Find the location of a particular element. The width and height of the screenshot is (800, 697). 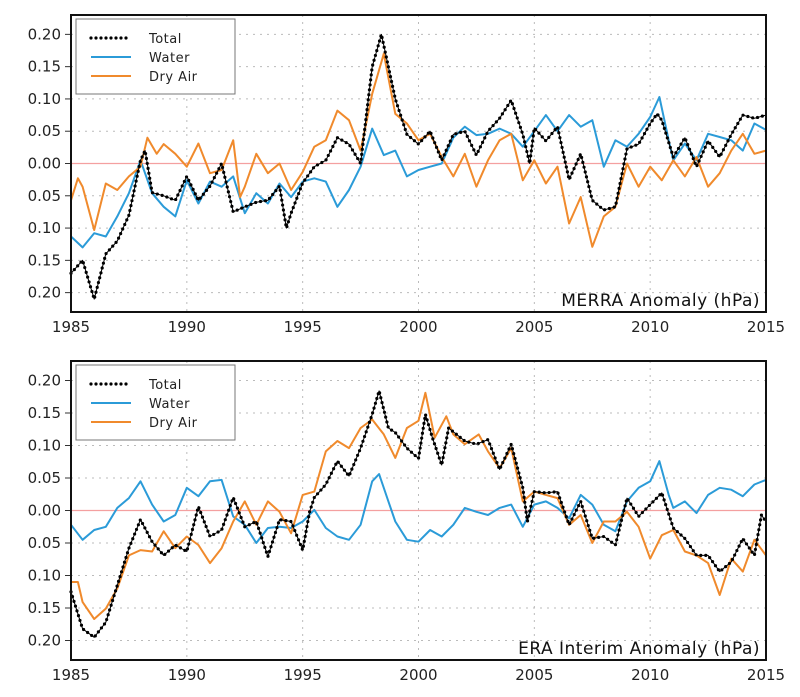

panel-title: ERA Interim Anomaly (hPa) is located at coordinates (639, 649).